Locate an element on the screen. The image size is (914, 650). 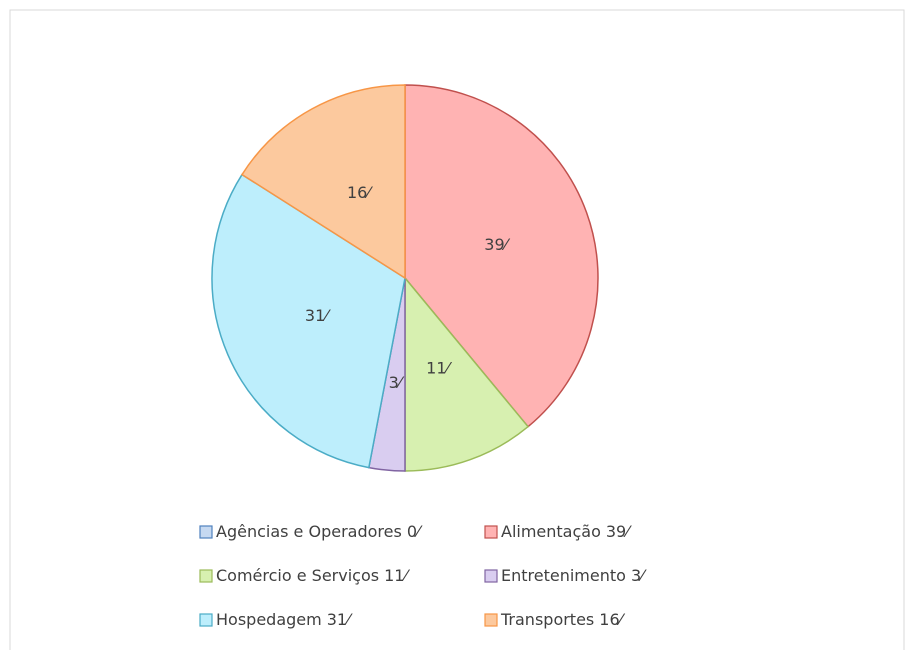
legend-value: 16⁄ is located at coordinates (612, 619).